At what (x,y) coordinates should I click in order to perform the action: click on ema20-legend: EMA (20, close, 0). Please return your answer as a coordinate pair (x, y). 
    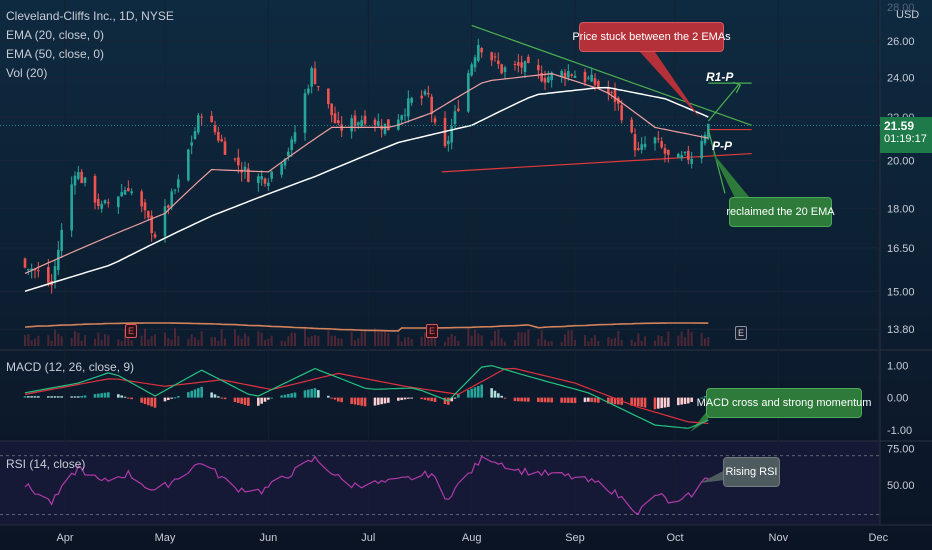
    Looking at the image, I should click on (55, 35).